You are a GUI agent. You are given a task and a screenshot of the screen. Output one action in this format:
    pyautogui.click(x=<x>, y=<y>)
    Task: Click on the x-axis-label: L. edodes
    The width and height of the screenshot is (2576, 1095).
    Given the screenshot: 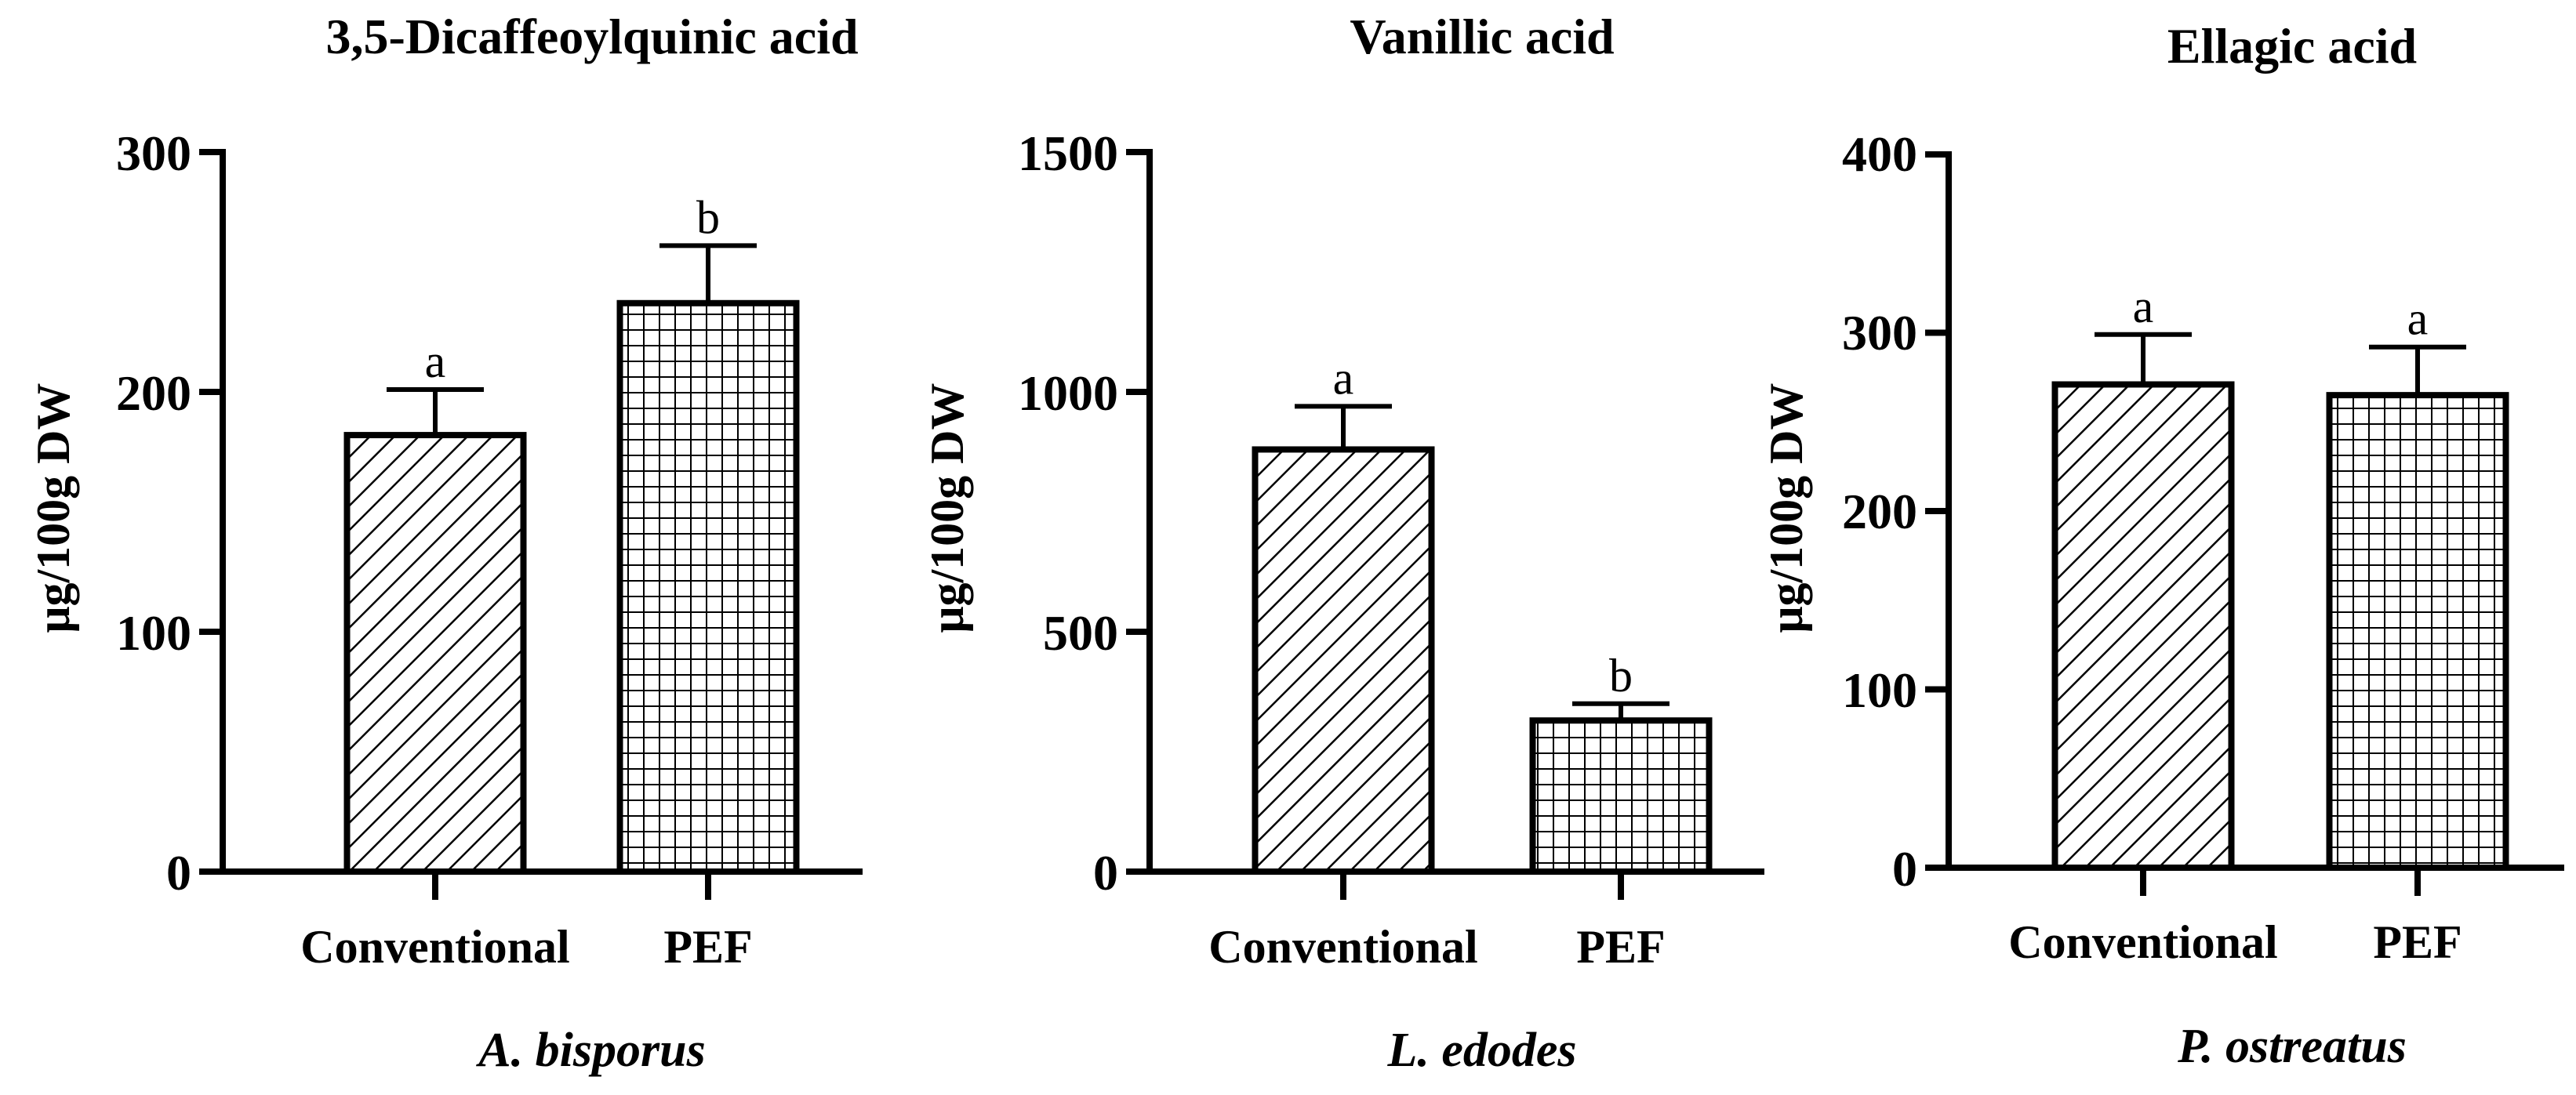 What is the action you would take?
    pyautogui.click(x=1481, y=1050)
    